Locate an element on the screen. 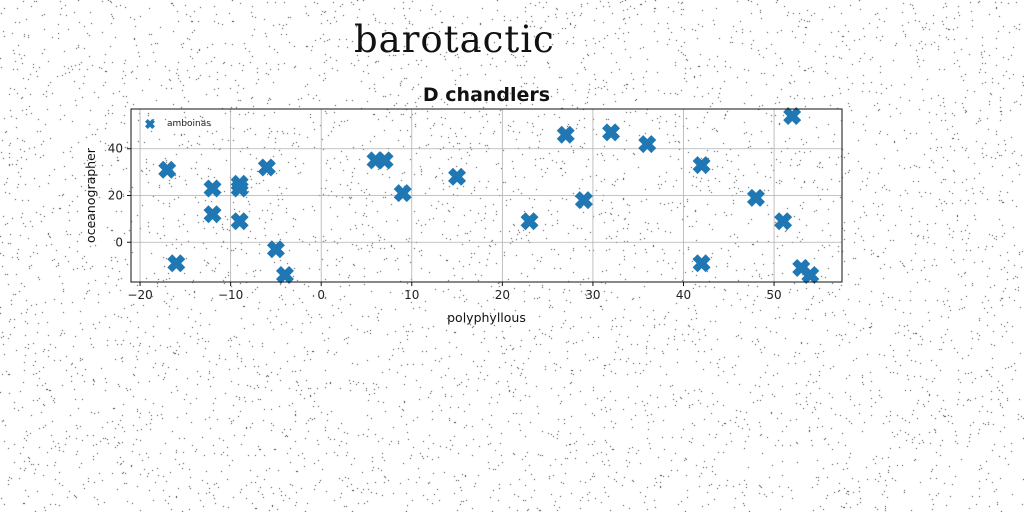 This screenshot has height=512, width=1024. legend-x-marker is located at coordinates (150, 124).